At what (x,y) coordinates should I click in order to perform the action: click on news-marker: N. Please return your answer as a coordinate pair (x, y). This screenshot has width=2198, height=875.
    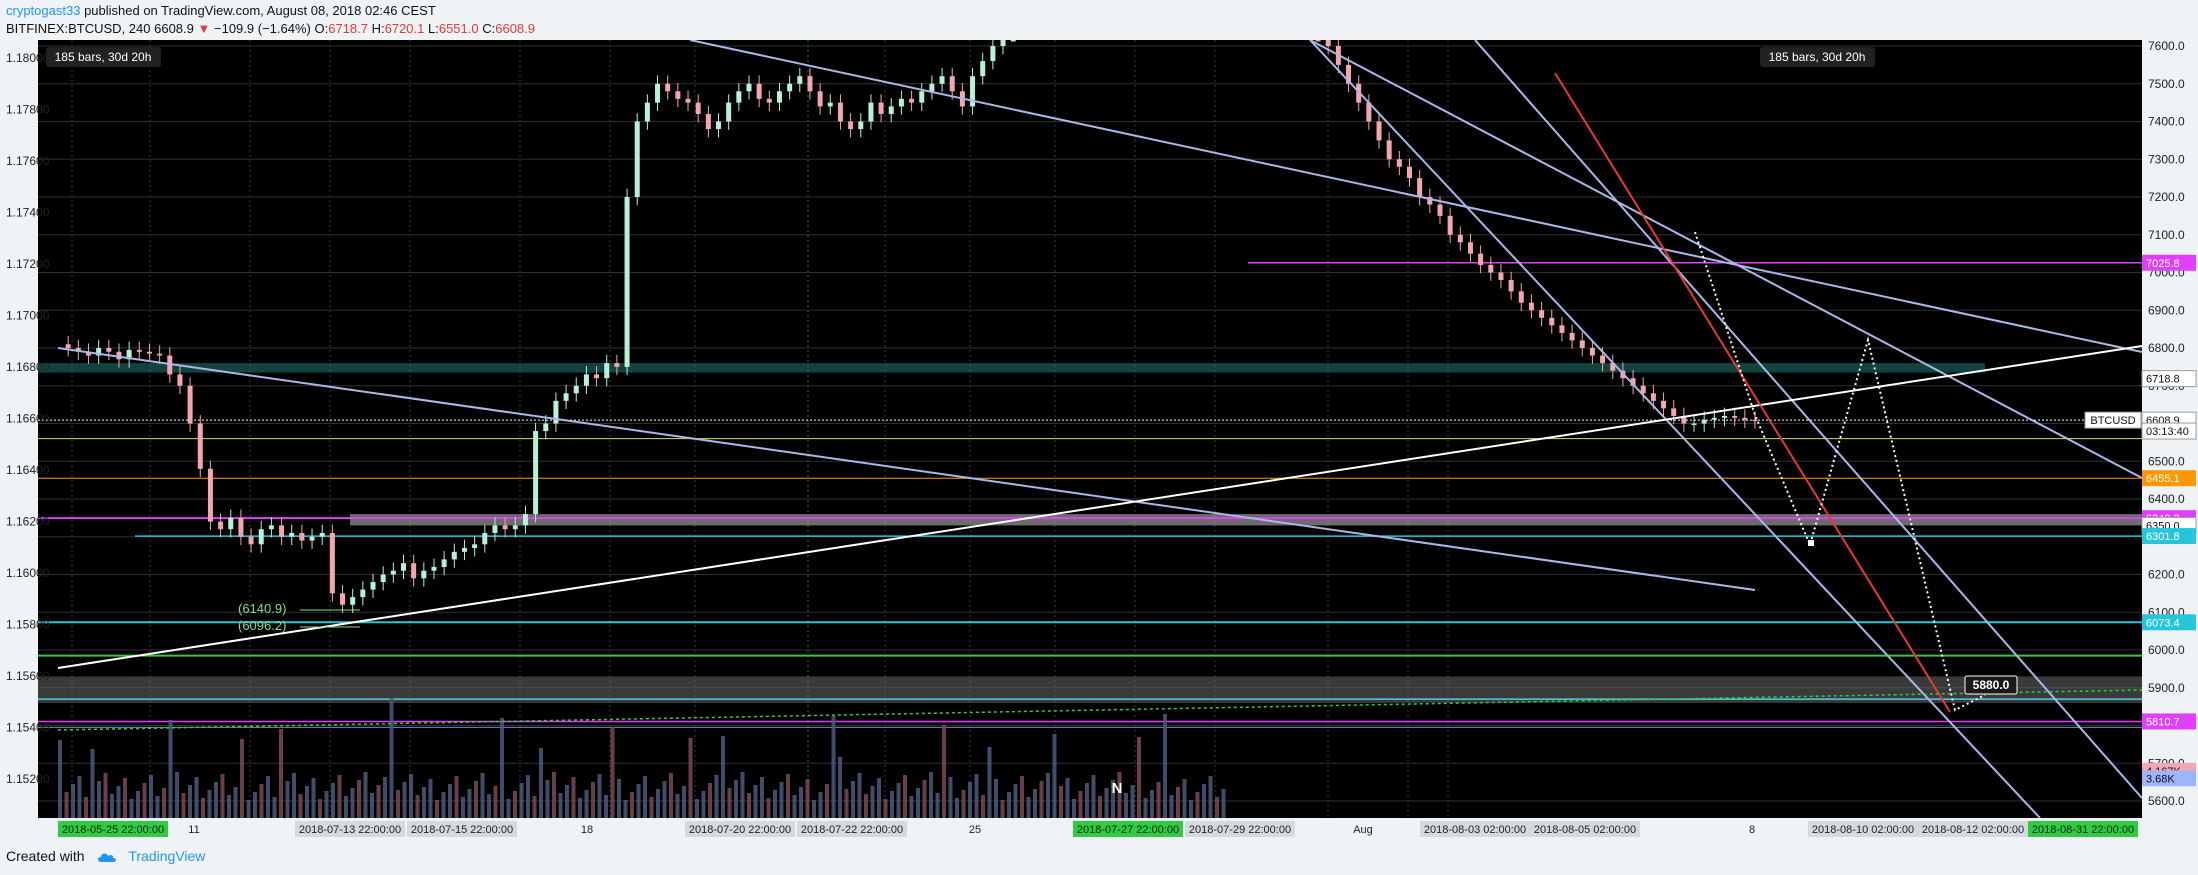
    Looking at the image, I should click on (1117, 788).